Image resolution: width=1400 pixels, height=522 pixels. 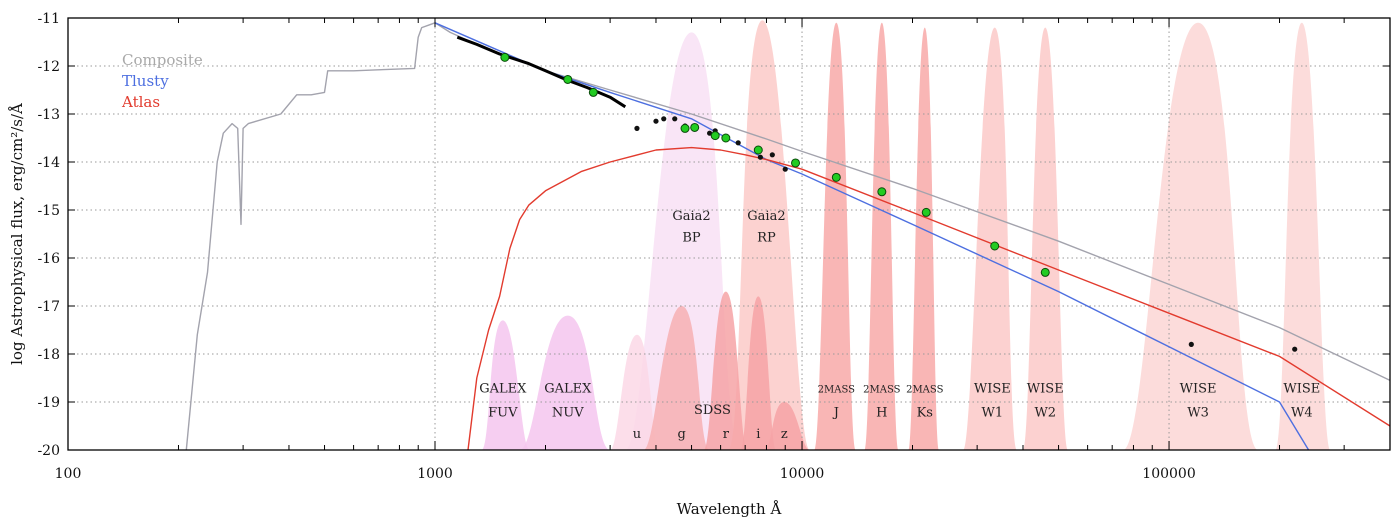 What do you see at coordinates (881, 413) in the screenshot?
I see `band-label: H` at bounding box center [881, 413].